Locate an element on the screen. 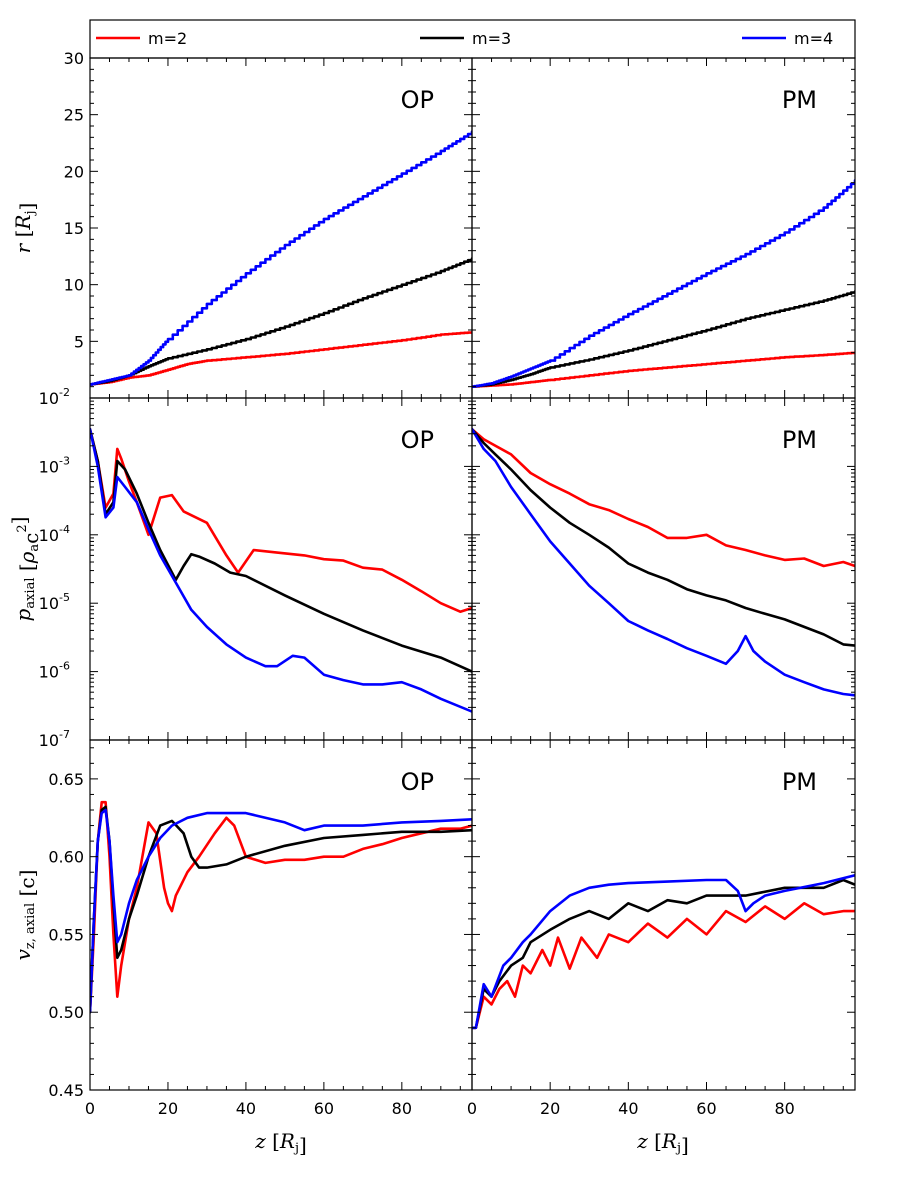 This screenshot has width=900, height=1200. y-tick-exponent: -5 is located at coordinates (64, 597).